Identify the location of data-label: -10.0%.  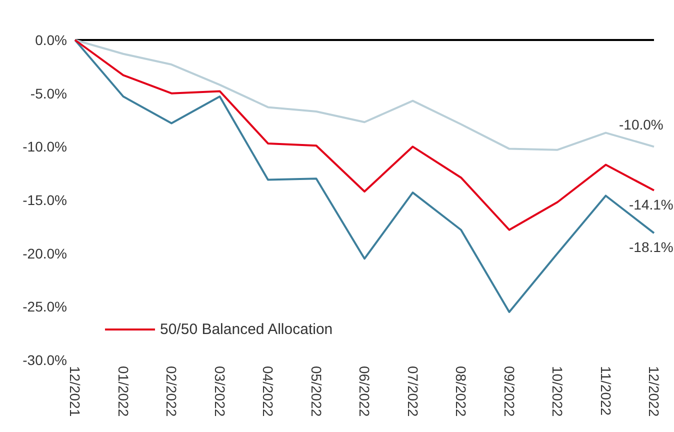
(641, 124).